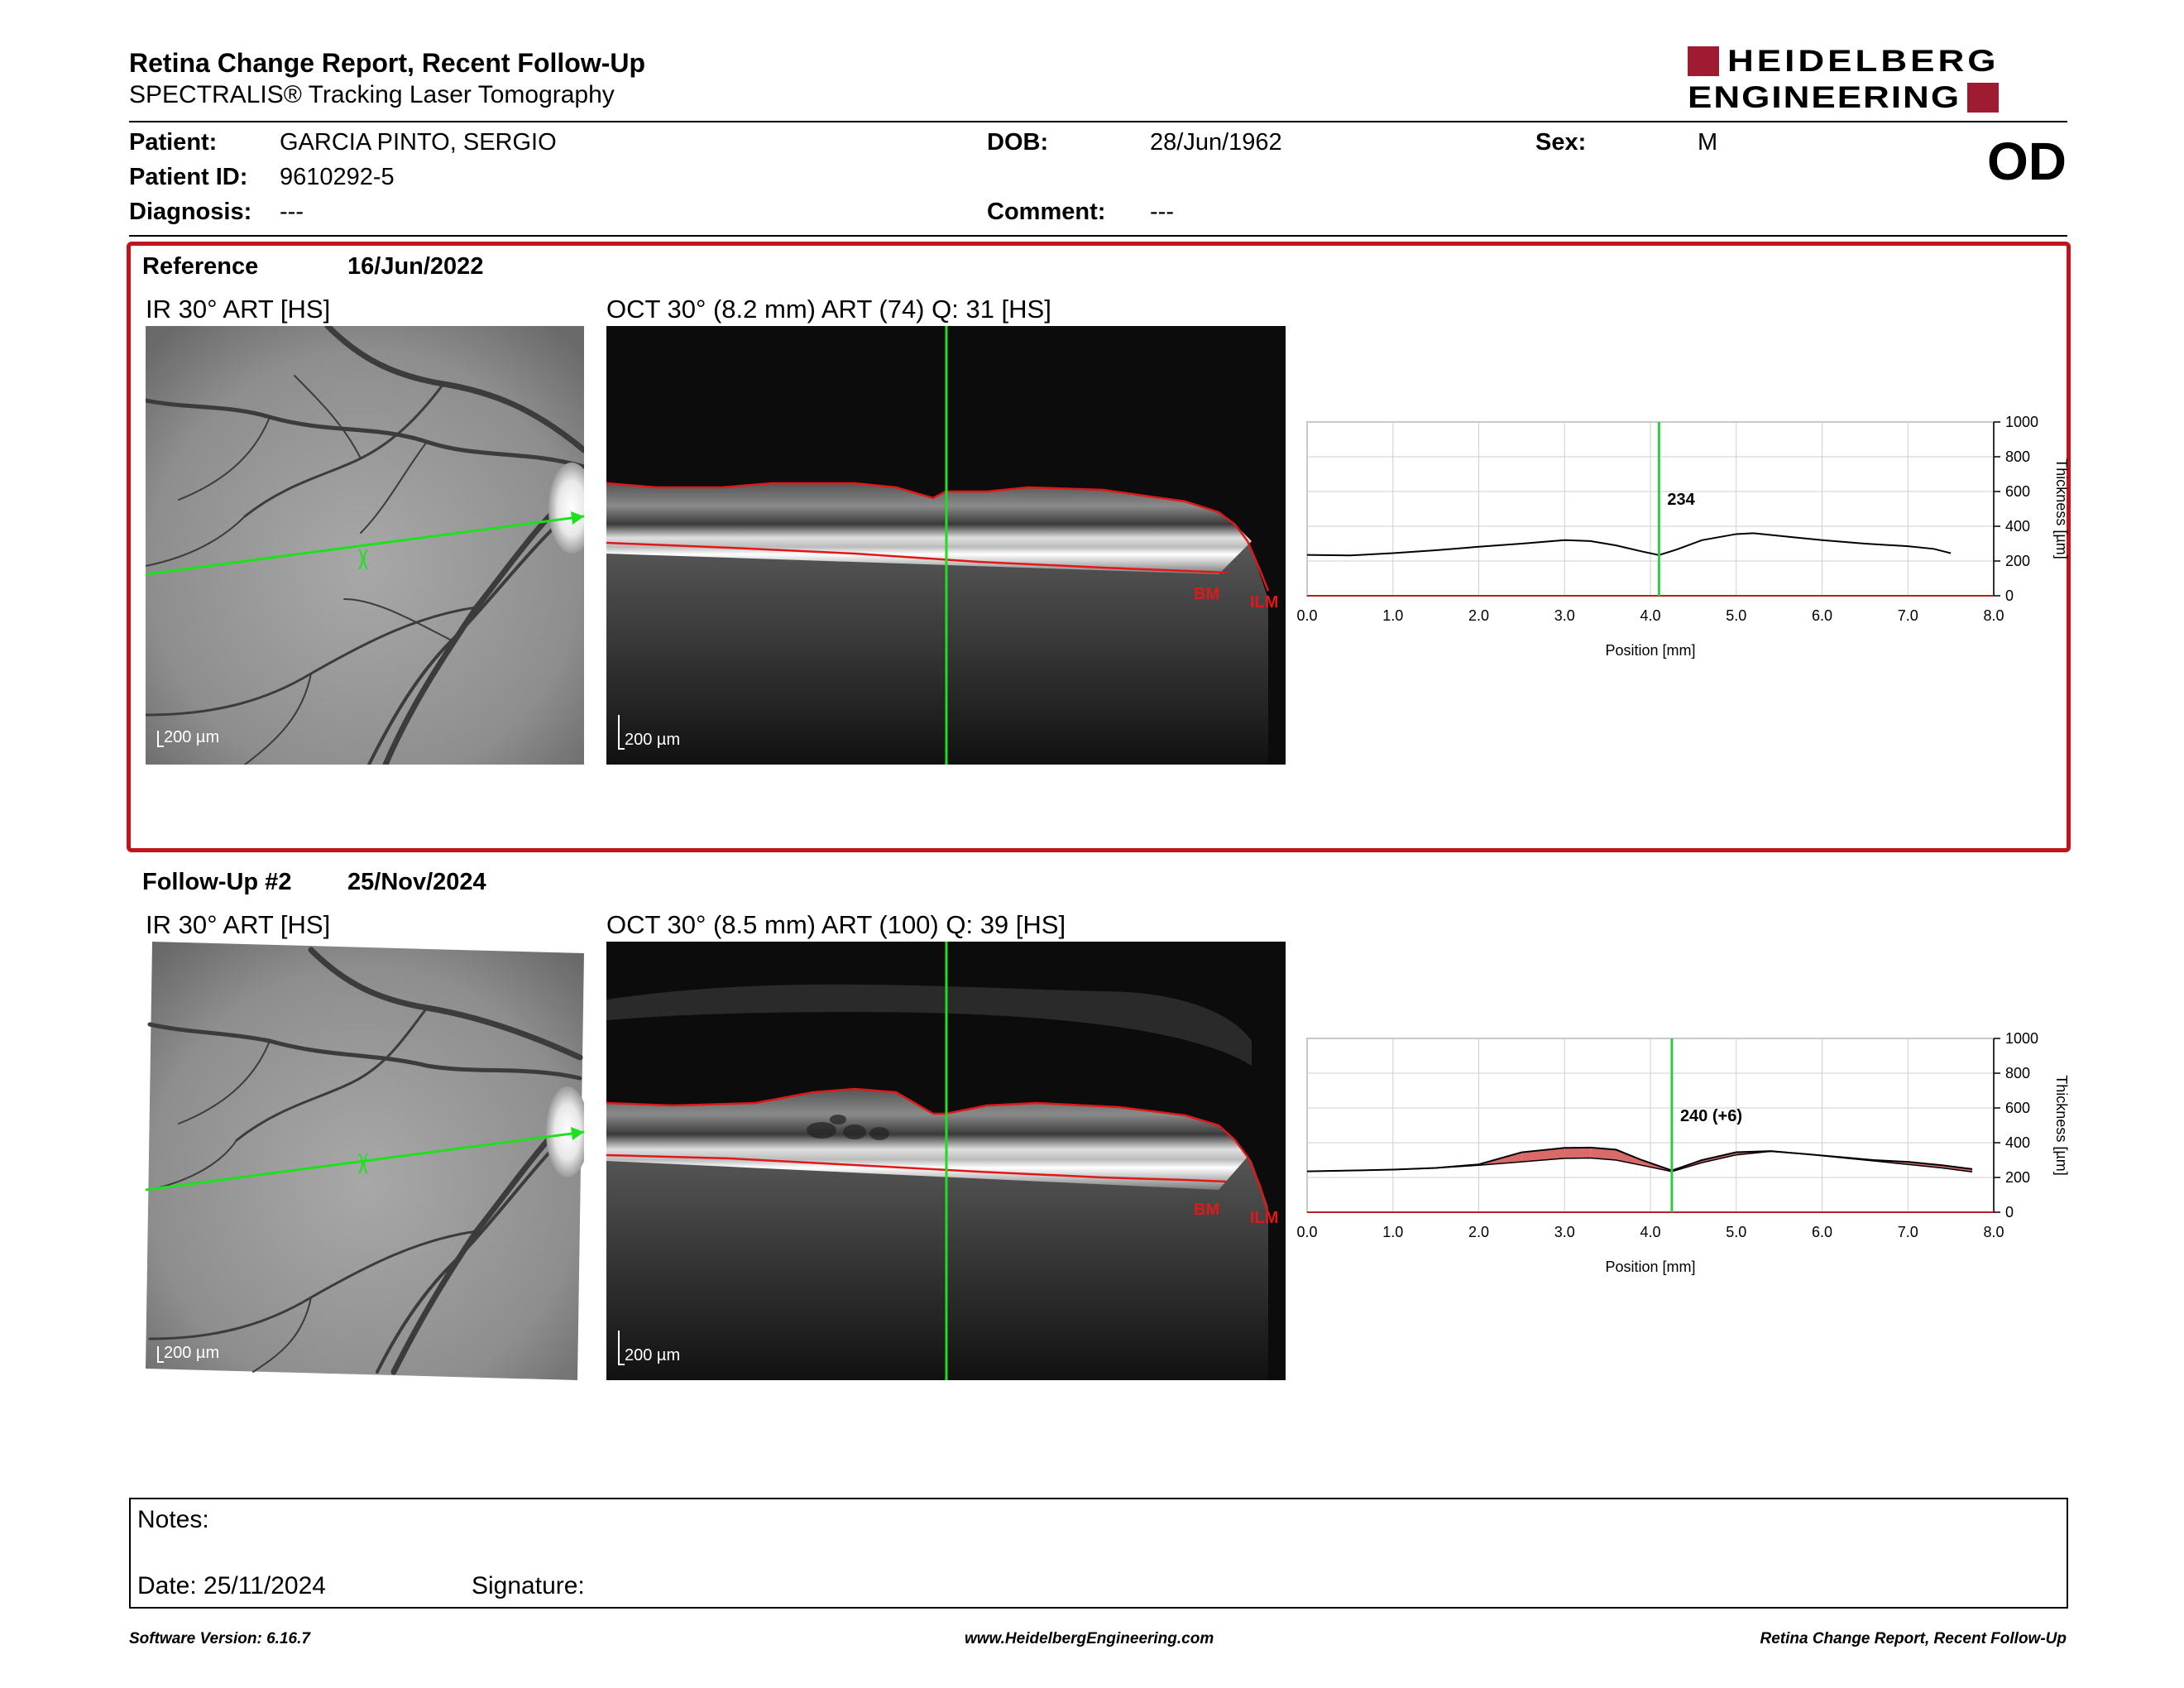 The height and width of the screenshot is (1688, 2184). I want to click on report-subtitle: SPECTRALIS® Tracking Laser Tomography, so click(372, 94).